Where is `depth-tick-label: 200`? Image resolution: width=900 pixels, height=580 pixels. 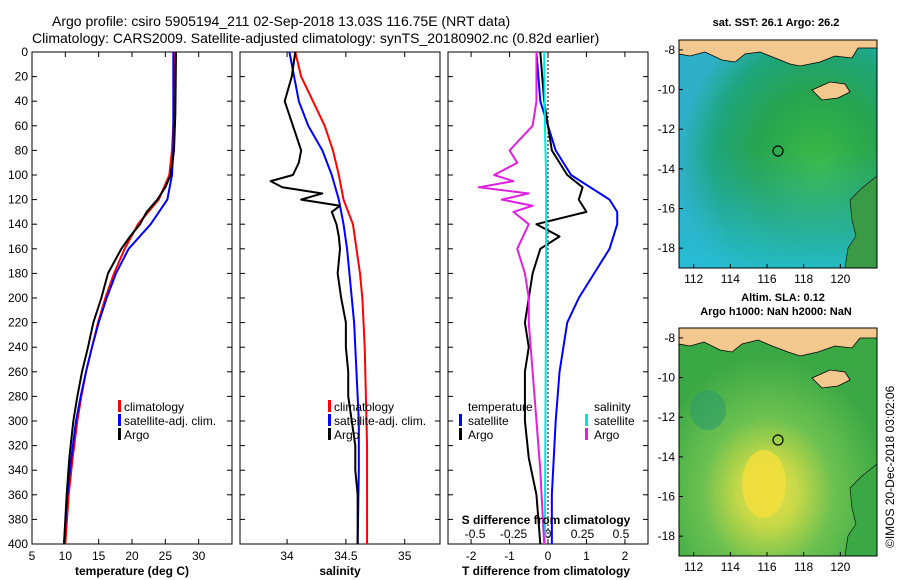 depth-tick-label: 200 is located at coordinates (18, 298).